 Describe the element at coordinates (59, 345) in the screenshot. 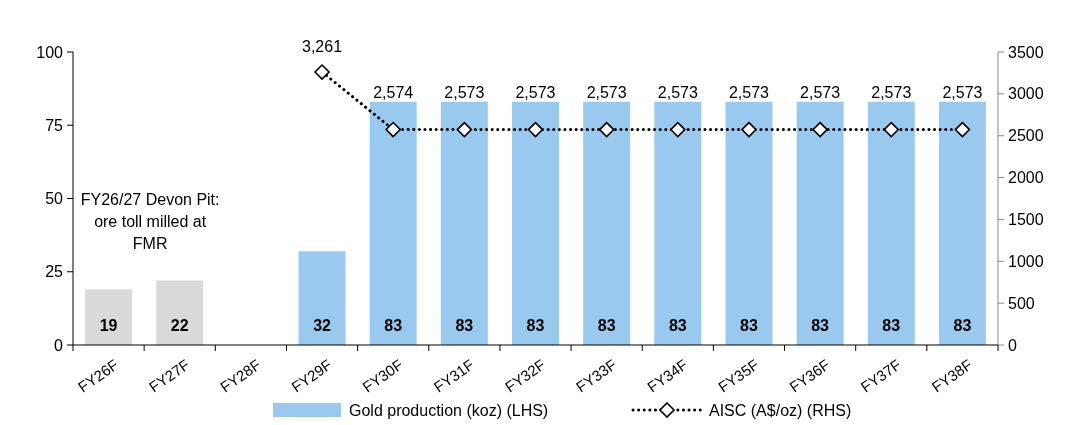

I see `y-tick-label: 0` at that location.